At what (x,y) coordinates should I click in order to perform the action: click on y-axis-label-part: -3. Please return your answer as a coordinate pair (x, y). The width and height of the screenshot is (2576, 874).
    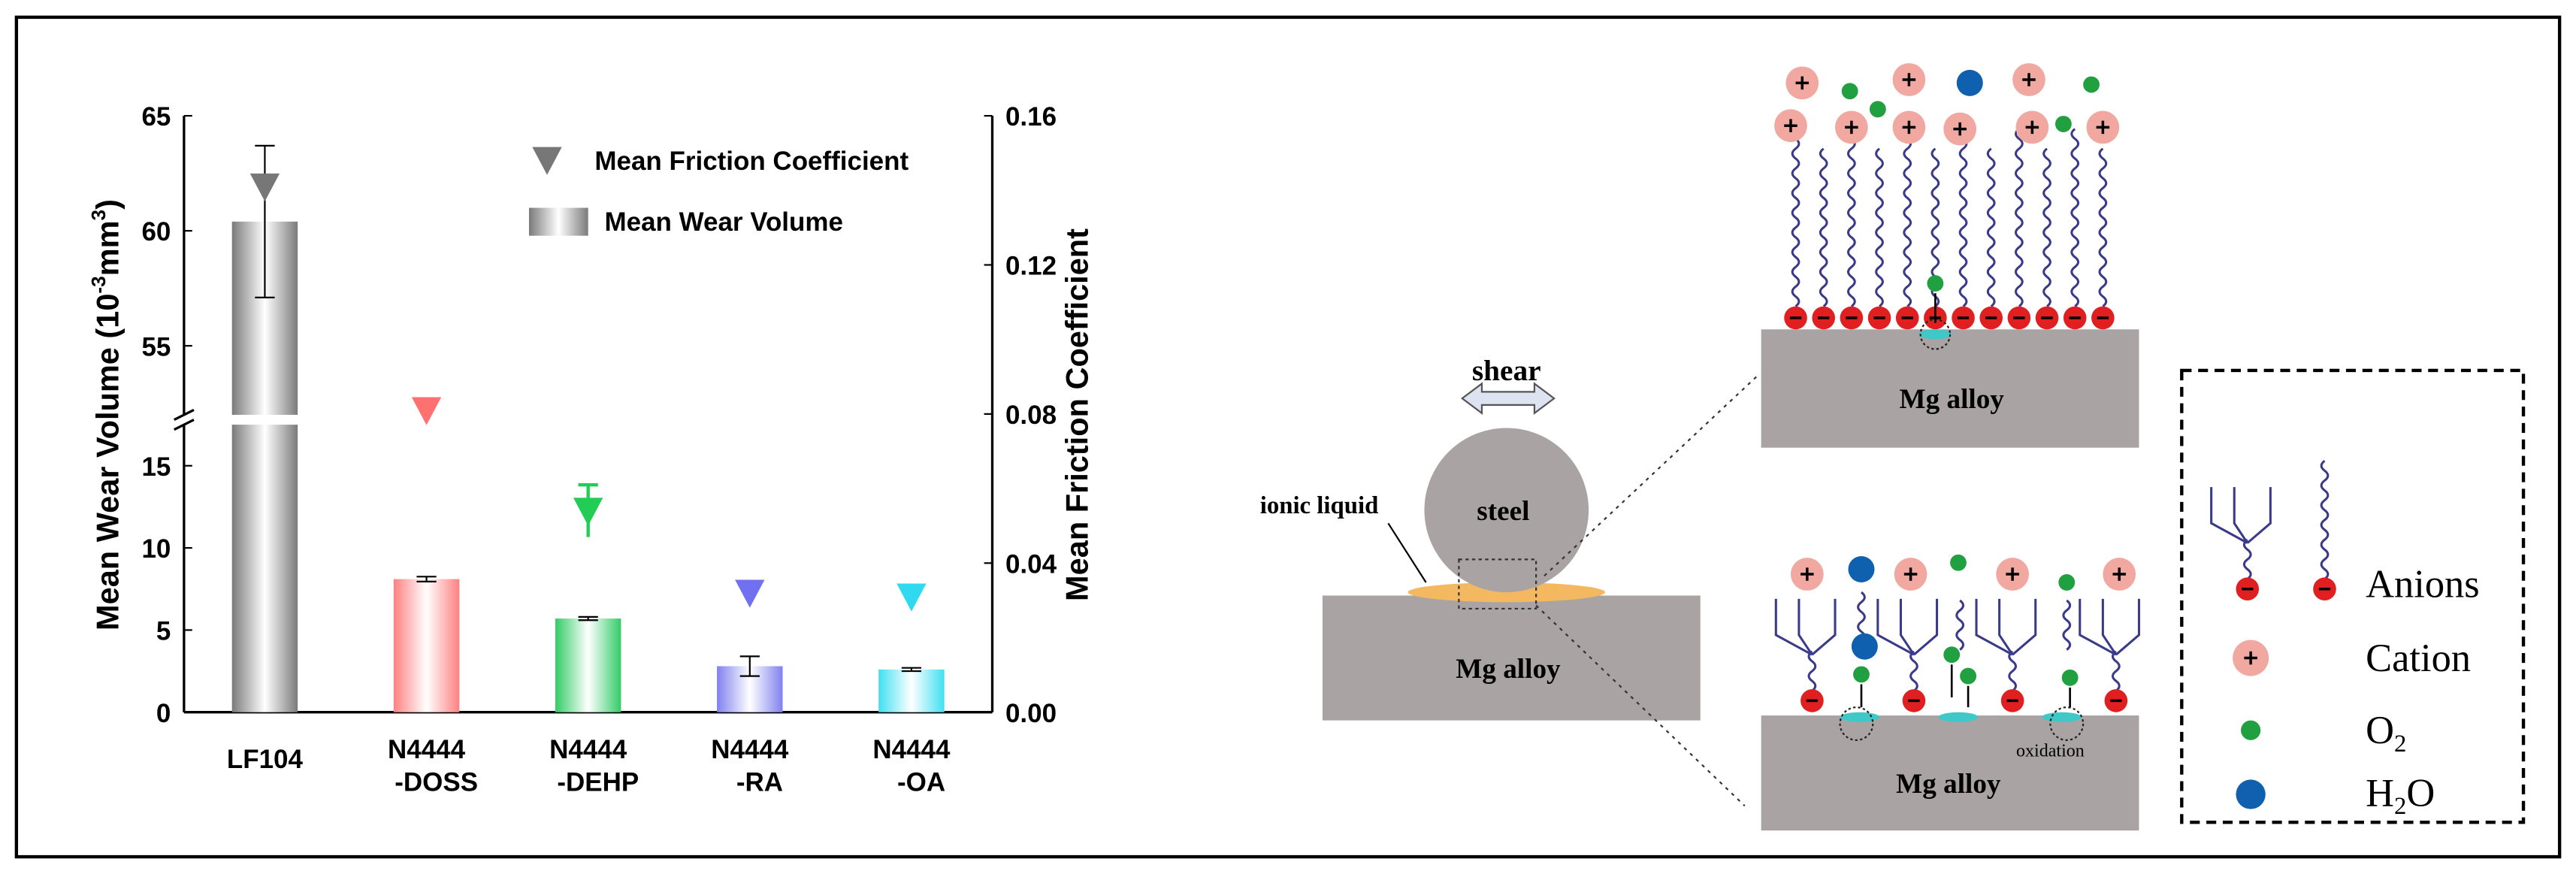
    Looking at the image, I should click on (98, 284).